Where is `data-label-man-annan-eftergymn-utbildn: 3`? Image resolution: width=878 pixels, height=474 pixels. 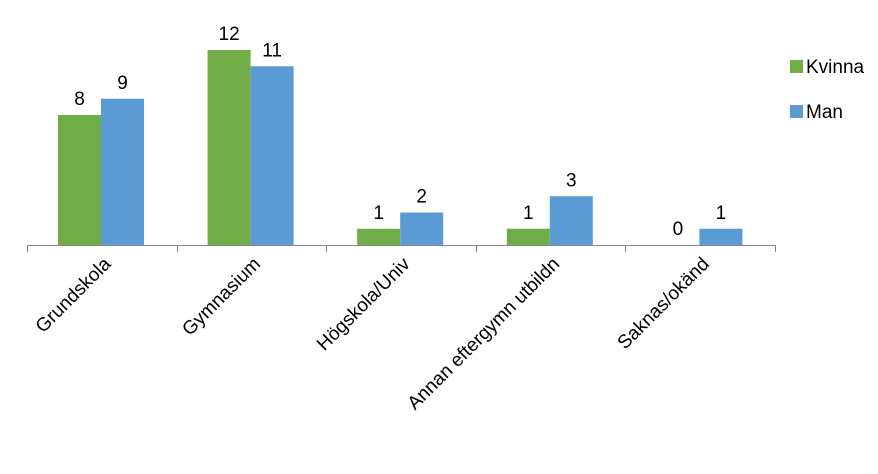 data-label-man-annan-eftergymn-utbildn: 3 is located at coordinates (571, 180).